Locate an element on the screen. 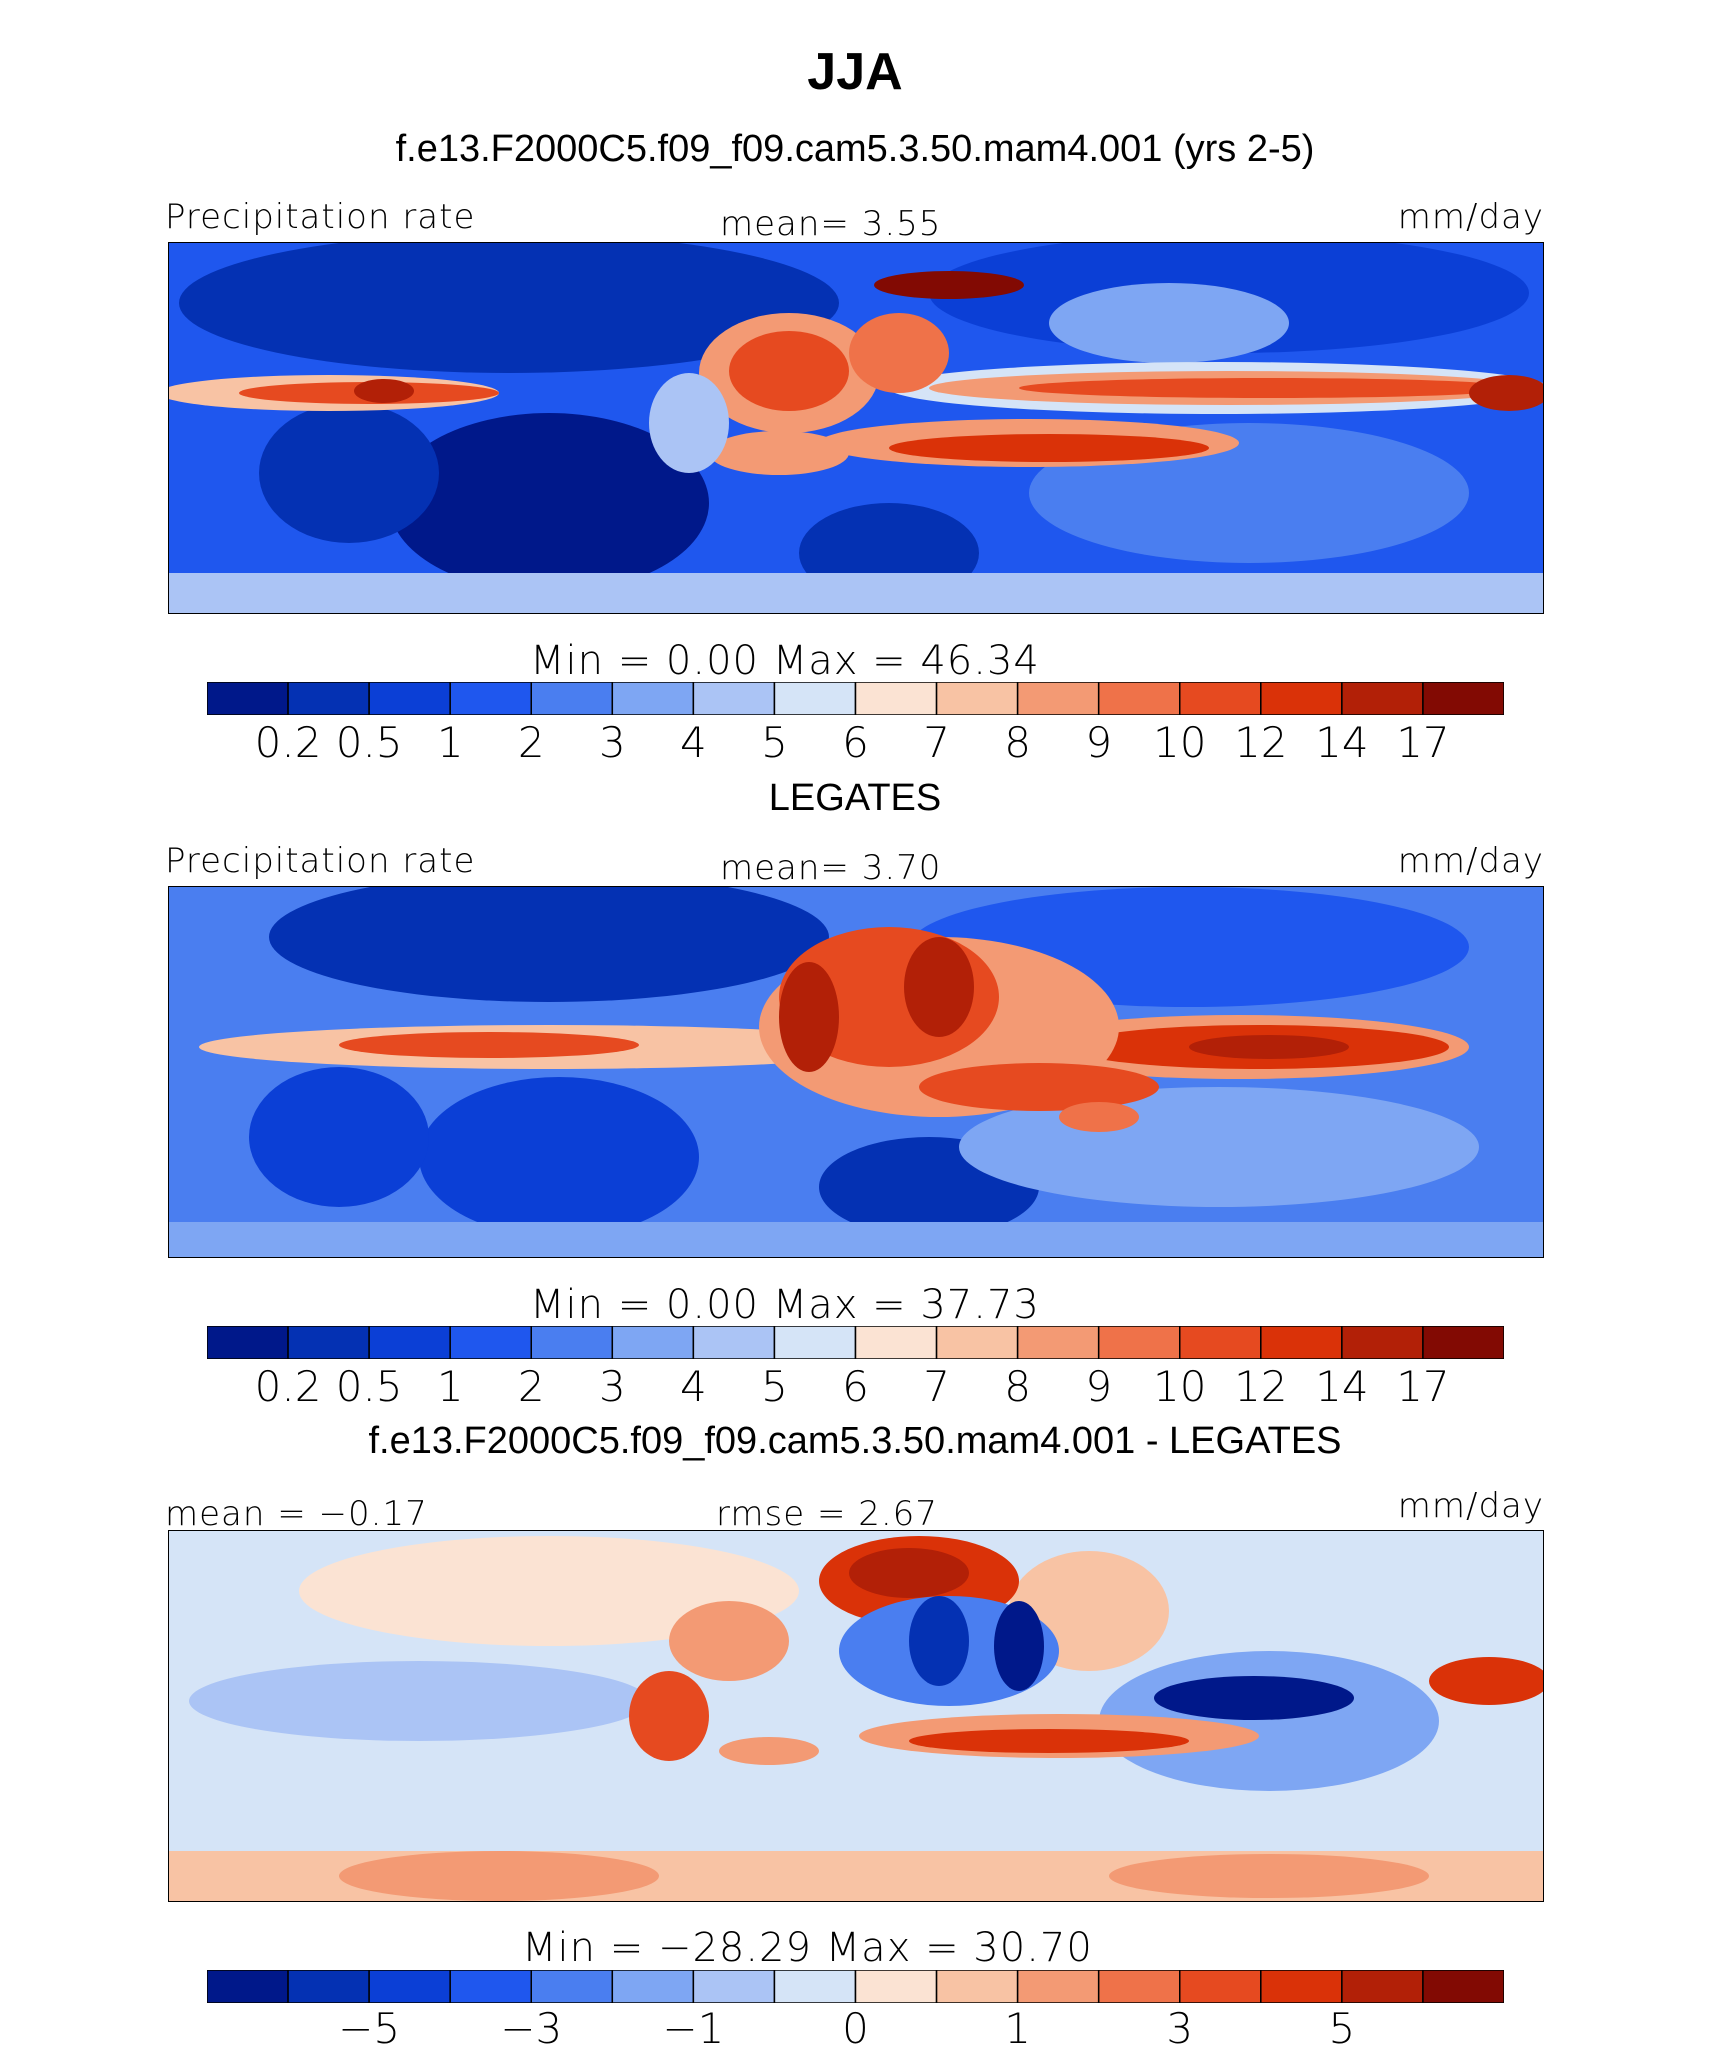 This screenshot has height=2054, width=1710. panel-2-colorbar-tick-label: 5 is located at coordinates (774, 1386).